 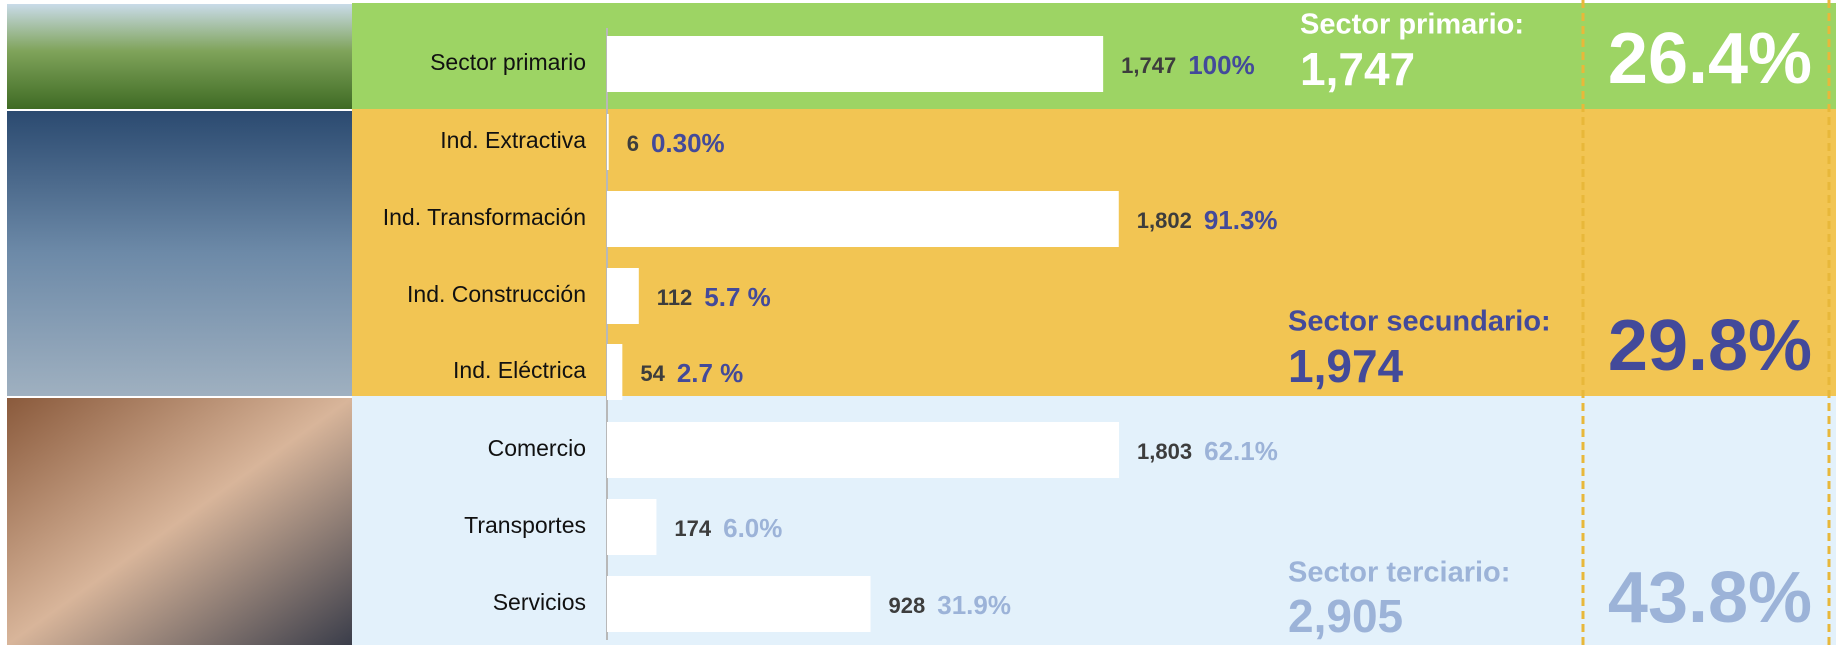 I want to click on category-label: Ind. Extractiva, so click(x=513, y=140).